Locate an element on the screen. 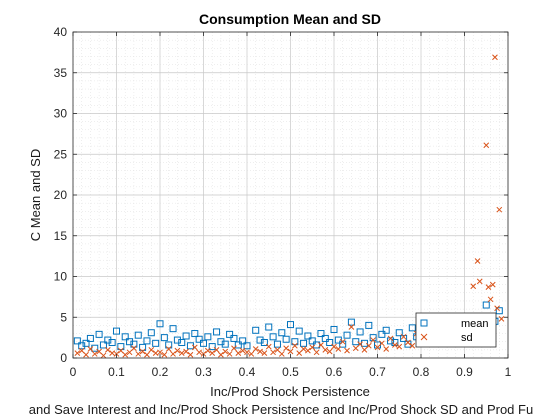 Image resolution: width=560 pixels, height=420 pixels. legend-sd-marker is located at coordinates (424, 337).